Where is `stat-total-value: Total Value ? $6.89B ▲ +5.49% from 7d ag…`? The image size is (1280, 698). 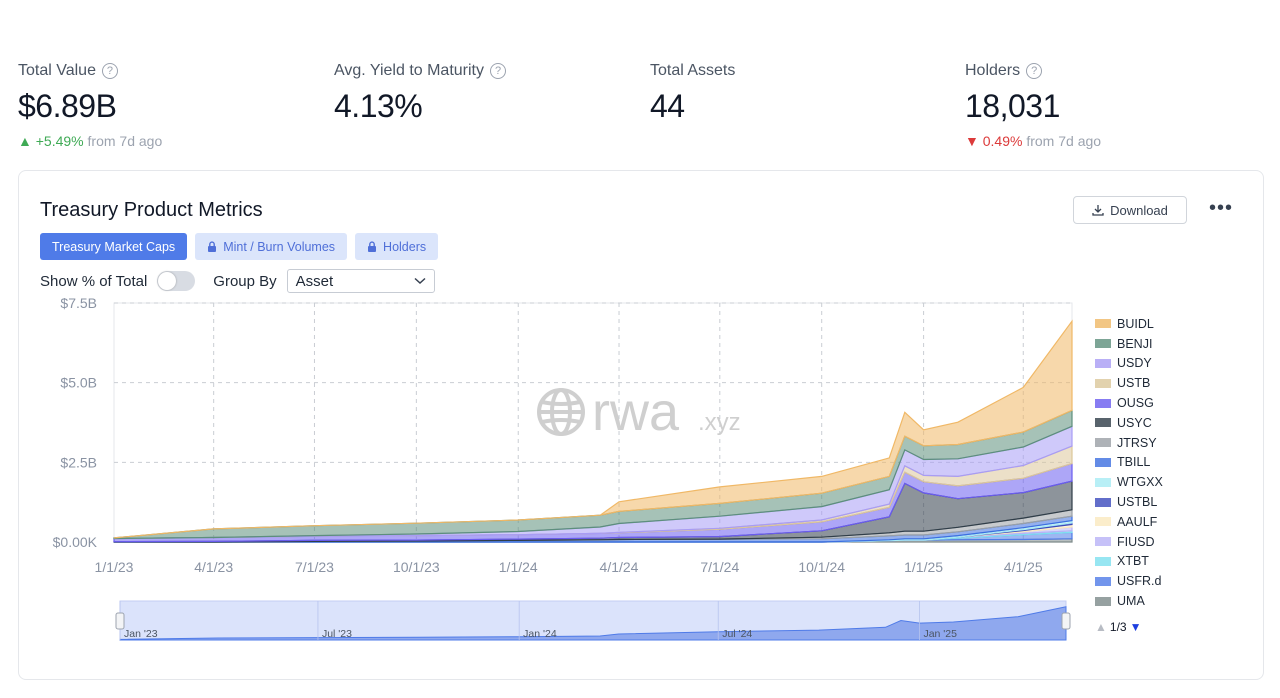 stat-total-value: Total Value ? $6.89B ▲ +5.49% from 7d ag… is located at coordinates (90, 105).